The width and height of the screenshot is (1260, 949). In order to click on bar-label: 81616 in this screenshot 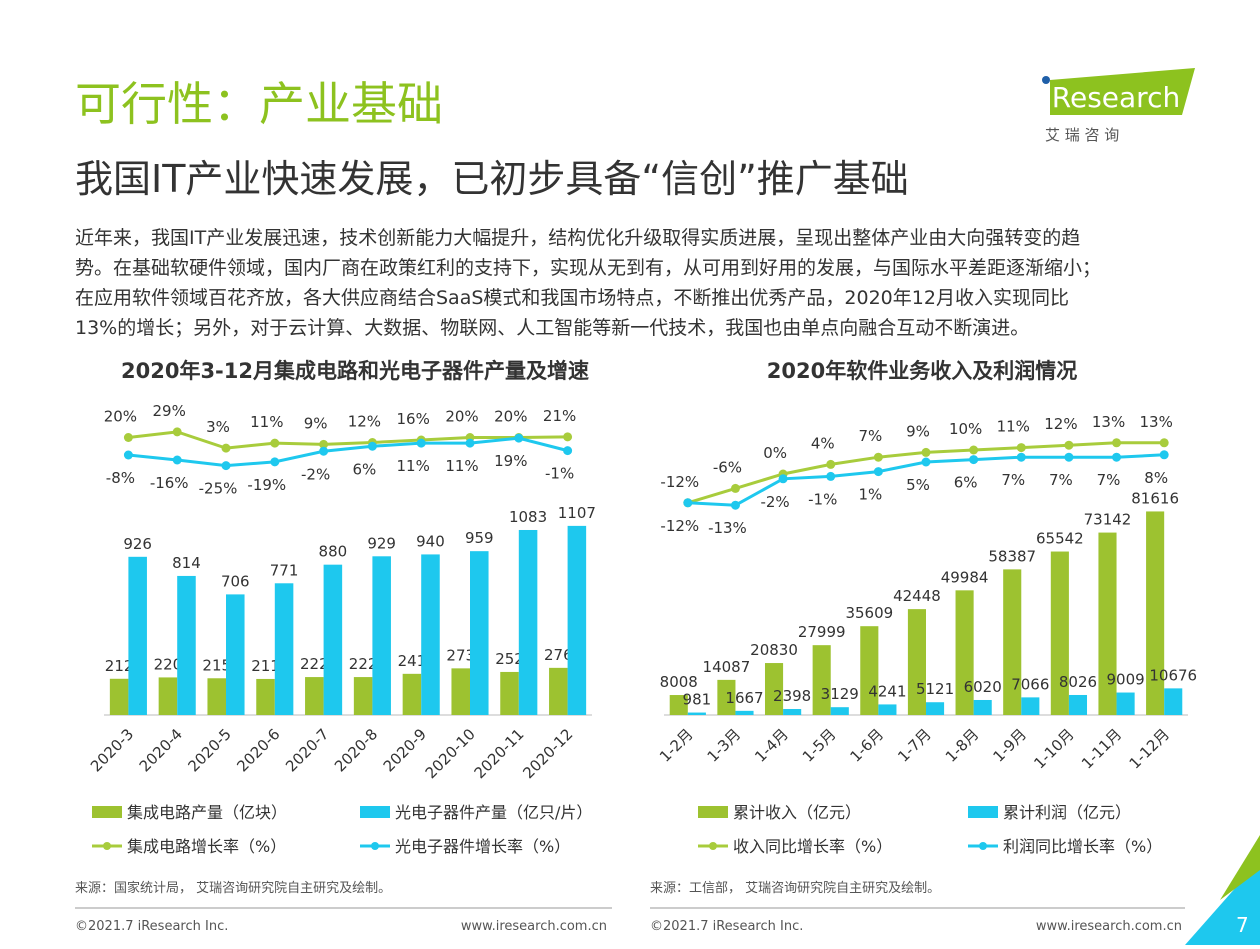, I will do `click(1155, 498)`.